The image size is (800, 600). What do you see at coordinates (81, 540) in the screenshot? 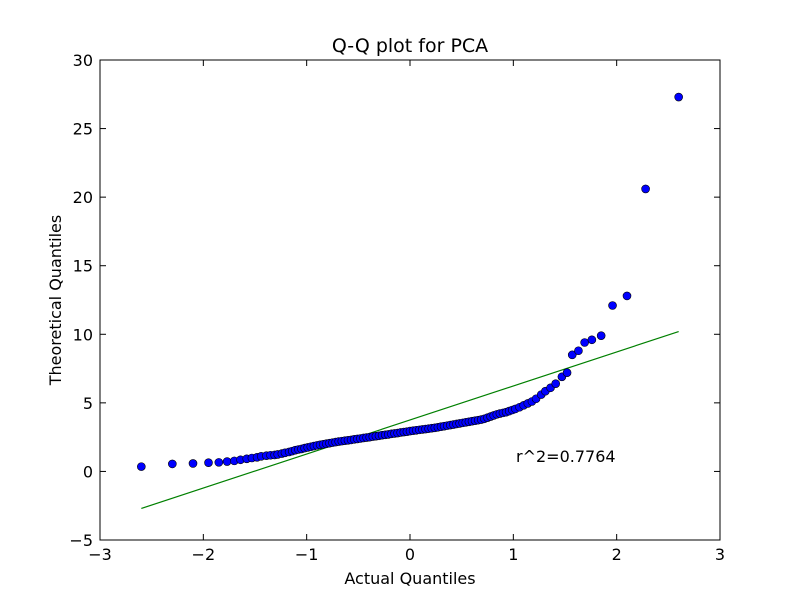
I see `y-tick-label: −5` at bounding box center [81, 540].